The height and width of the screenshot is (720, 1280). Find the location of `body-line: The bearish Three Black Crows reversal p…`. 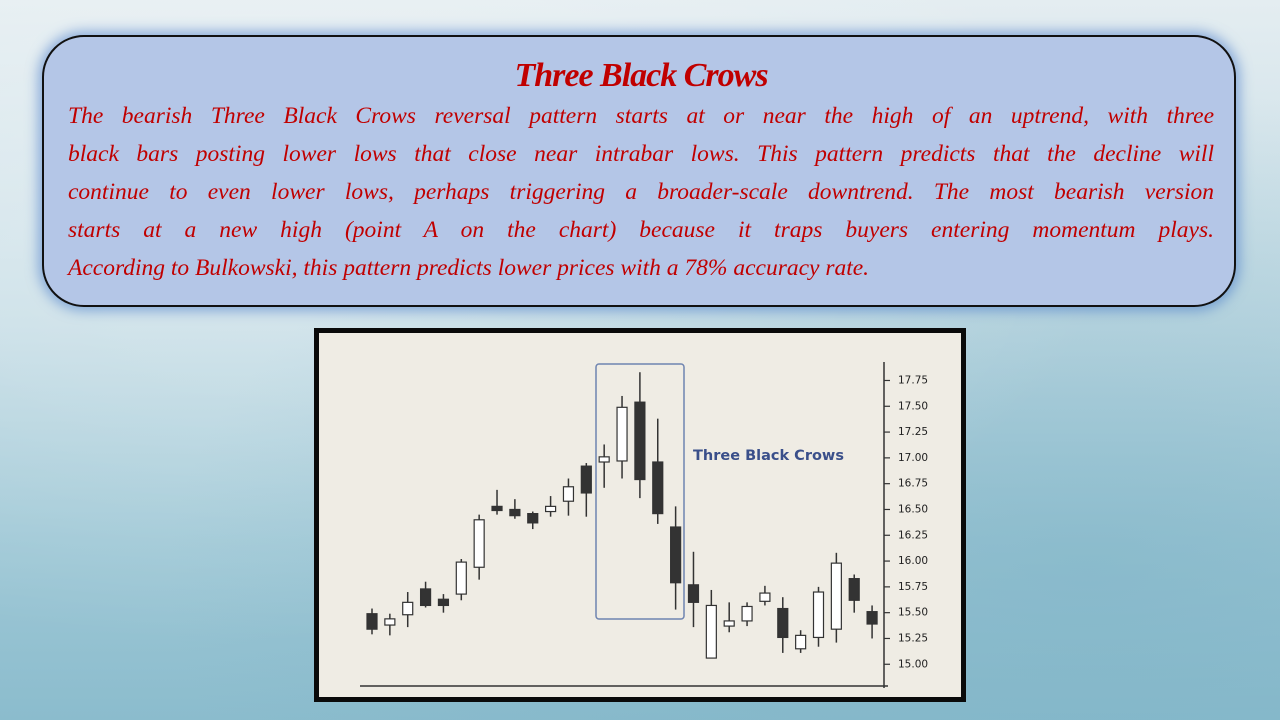

body-line: The bearish Three Black Crows reversal p… is located at coordinates (641, 116).